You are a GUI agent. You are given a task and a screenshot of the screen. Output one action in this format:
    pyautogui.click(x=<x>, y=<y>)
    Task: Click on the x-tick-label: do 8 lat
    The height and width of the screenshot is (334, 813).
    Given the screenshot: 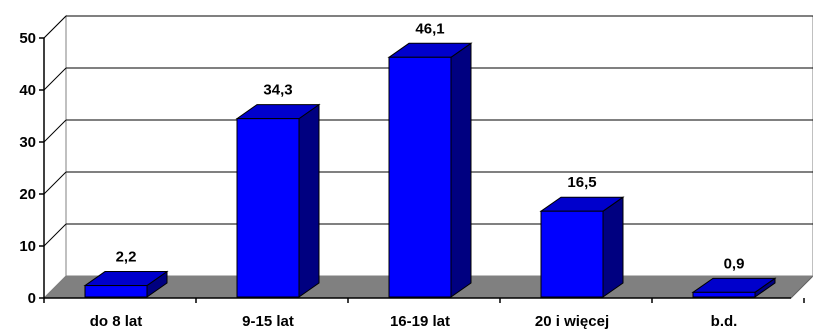 What is the action you would take?
    pyautogui.click(x=116, y=321)
    